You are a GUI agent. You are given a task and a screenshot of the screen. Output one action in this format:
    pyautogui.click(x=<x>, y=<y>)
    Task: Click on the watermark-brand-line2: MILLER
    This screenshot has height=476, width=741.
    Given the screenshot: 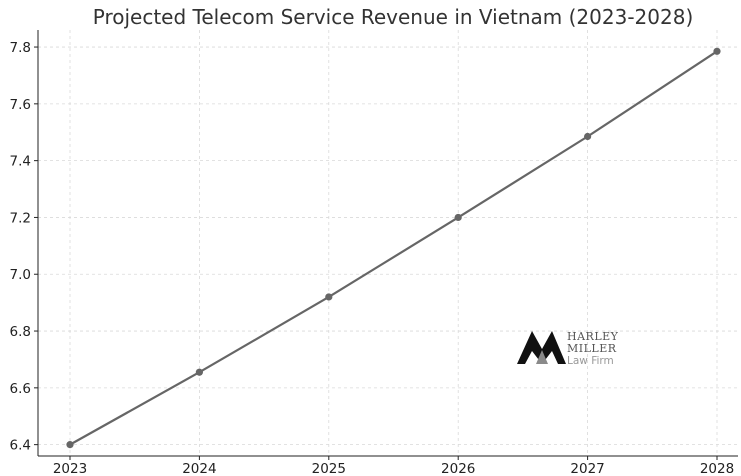 What is the action you would take?
    pyautogui.click(x=592, y=348)
    